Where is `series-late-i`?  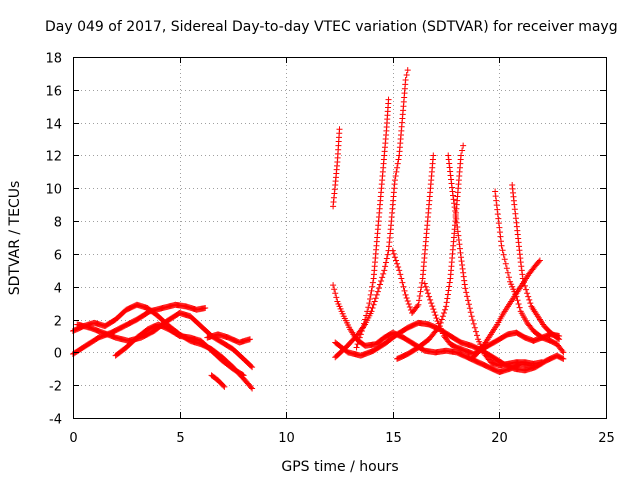 series-late-i is located at coordinates (495, 260).